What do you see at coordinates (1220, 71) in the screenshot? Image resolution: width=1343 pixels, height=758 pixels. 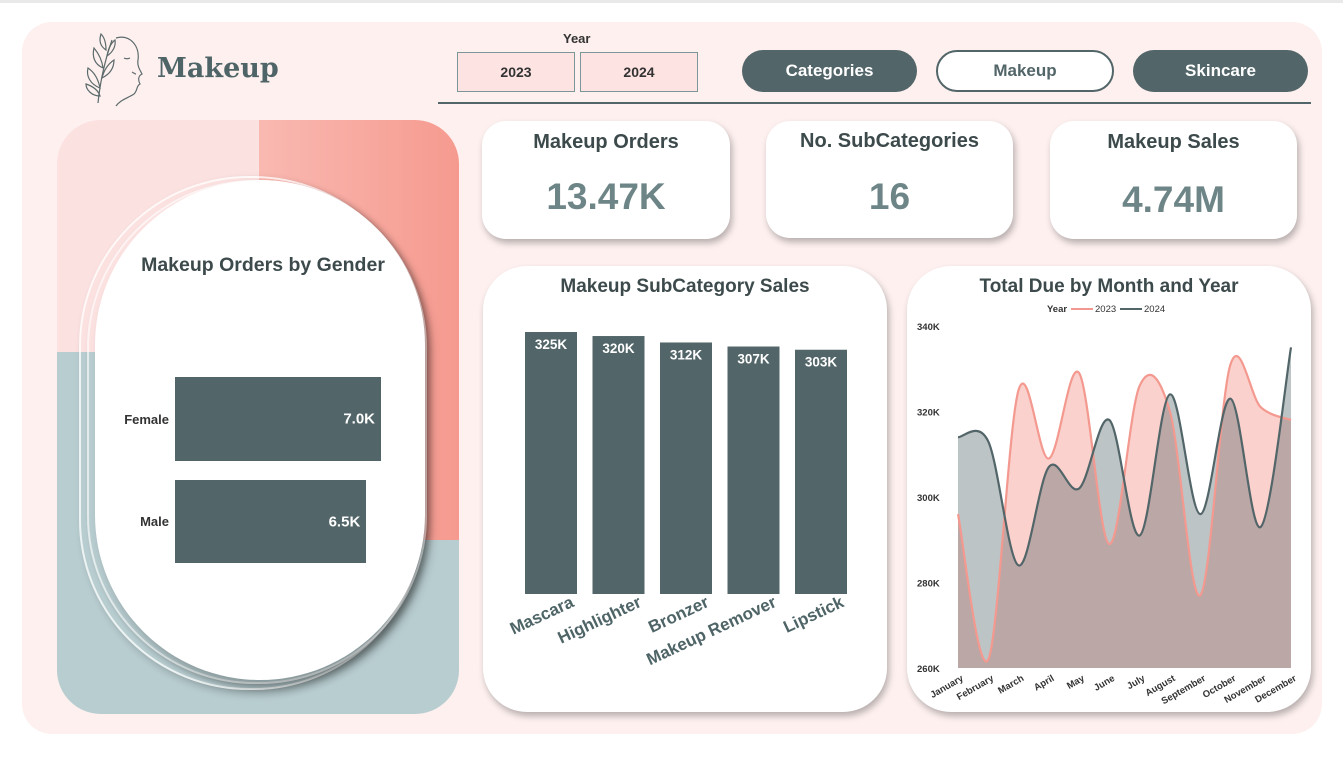 I see `skincare-nav-button: Skincare` at bounding box center [1220, 71].